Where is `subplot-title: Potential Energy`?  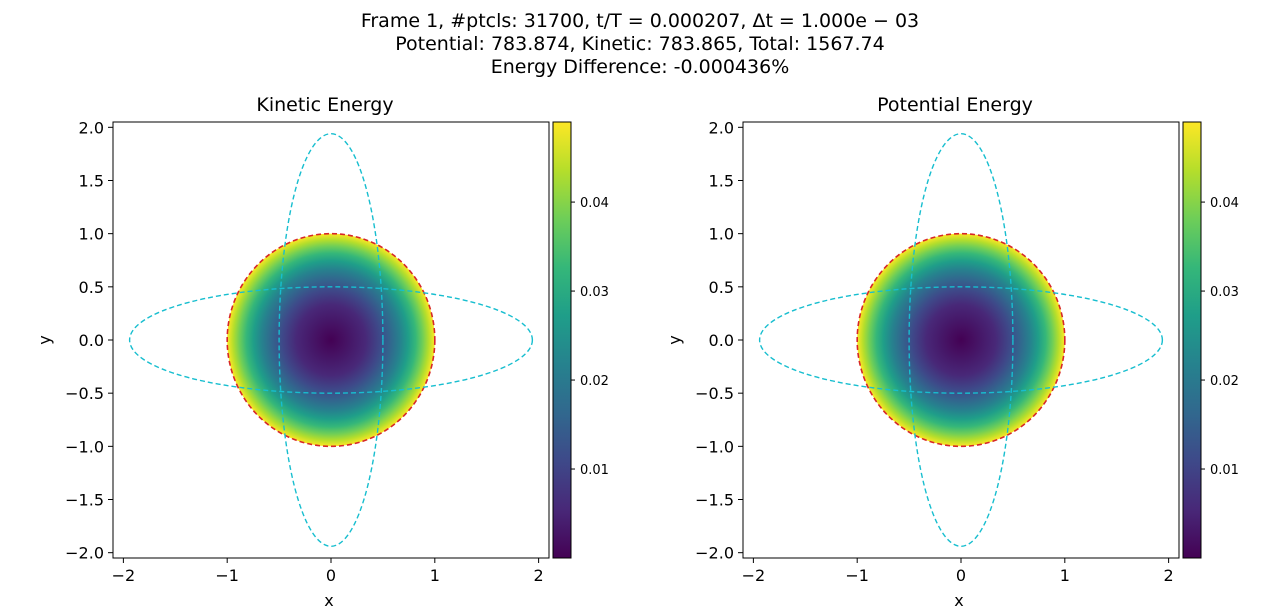
subplot-title: Potential Energy is located at coordinates (955, 105).